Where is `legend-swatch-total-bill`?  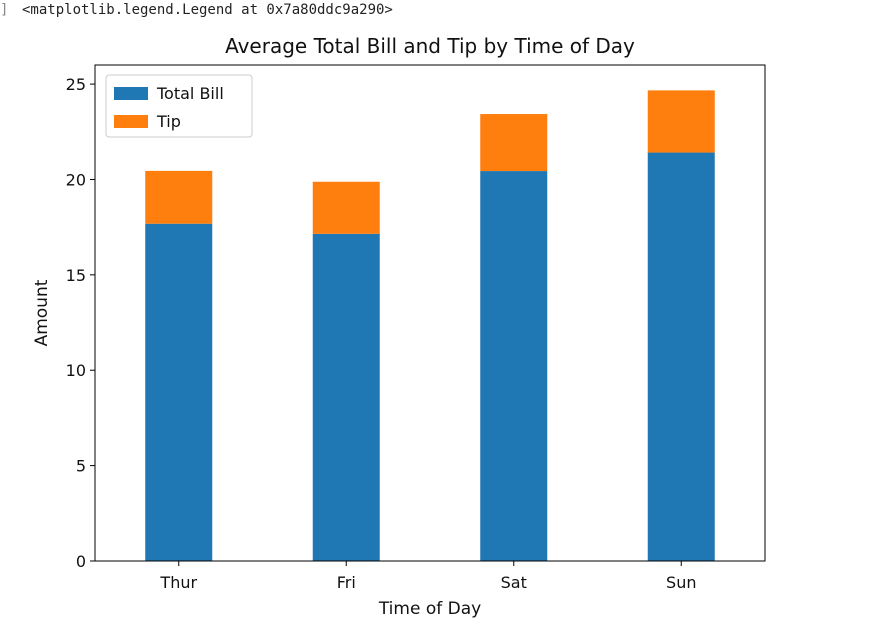
legend-swatch-total-bill is located at coordinates (131, 93).